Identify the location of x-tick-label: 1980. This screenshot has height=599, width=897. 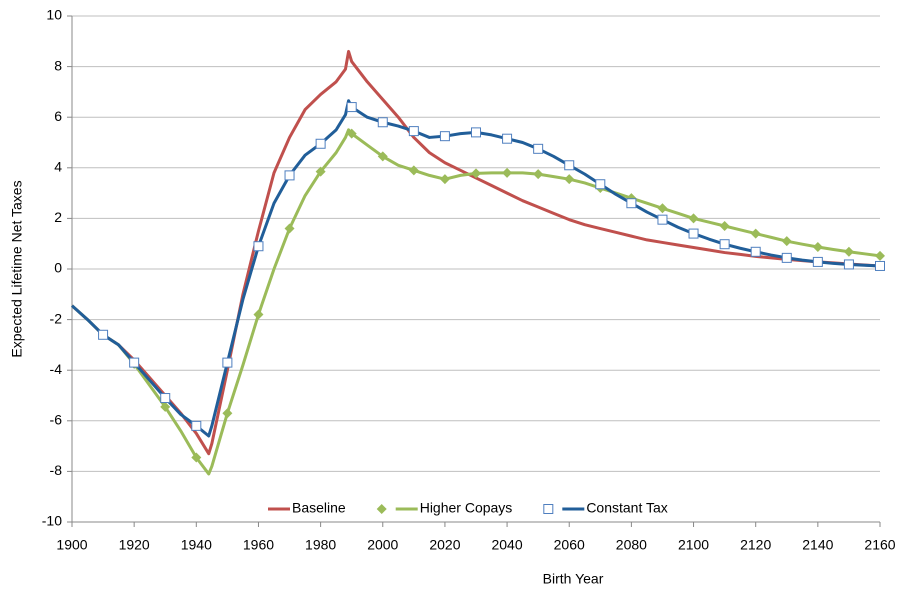
(320, 545).